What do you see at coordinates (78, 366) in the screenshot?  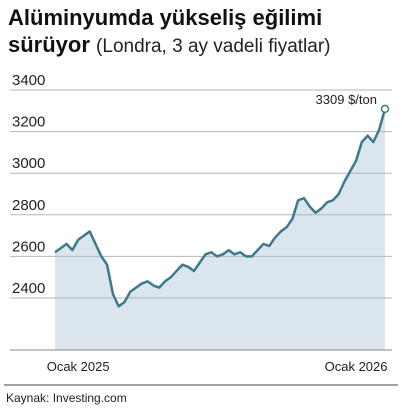 I see `x-tick-label: Ocak 2025` at bounding box center [78, 366].